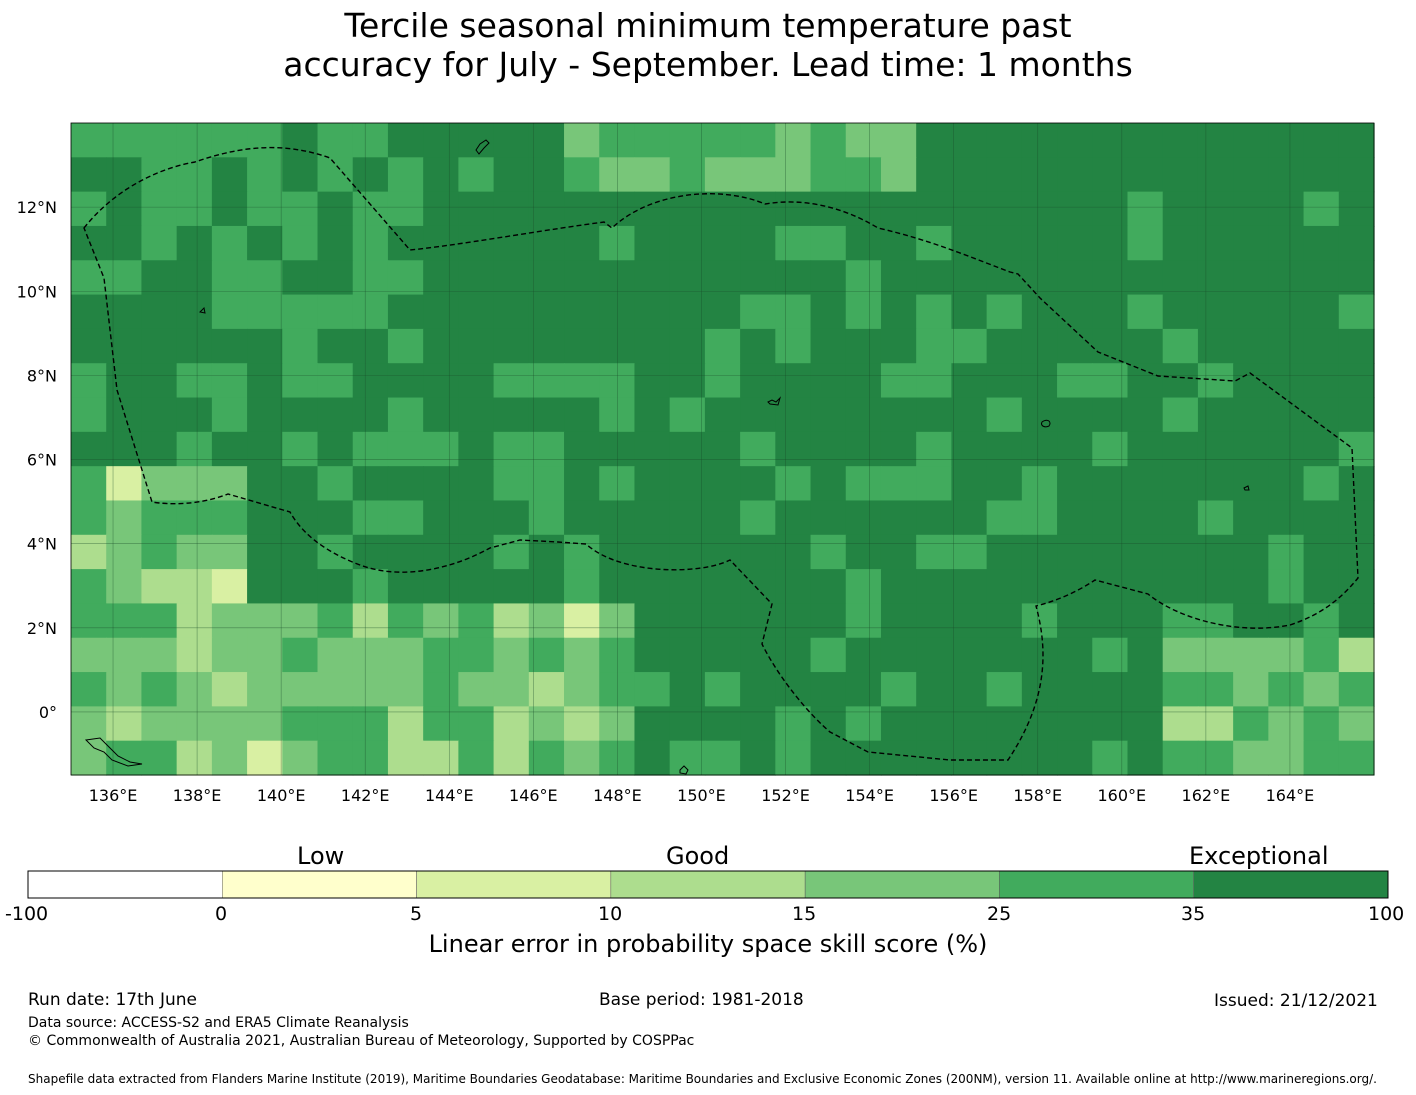  I want to click on island-manus, so click(684, 770).